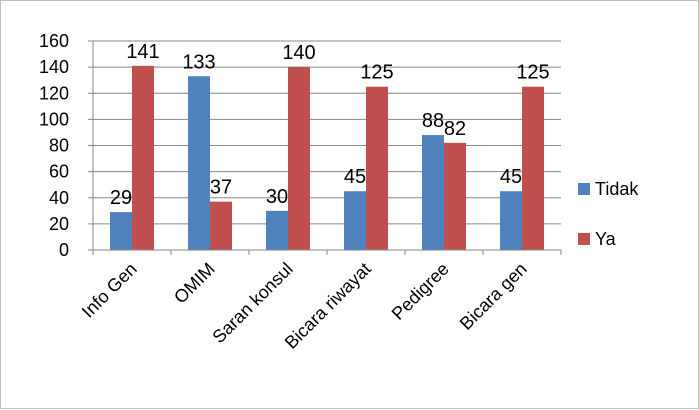 The width and height of the screenshot is (699, 410). Describe the element at coordinates (420, 291) in the screenshot. I see `x-tick-label: Pedigree` at that location.